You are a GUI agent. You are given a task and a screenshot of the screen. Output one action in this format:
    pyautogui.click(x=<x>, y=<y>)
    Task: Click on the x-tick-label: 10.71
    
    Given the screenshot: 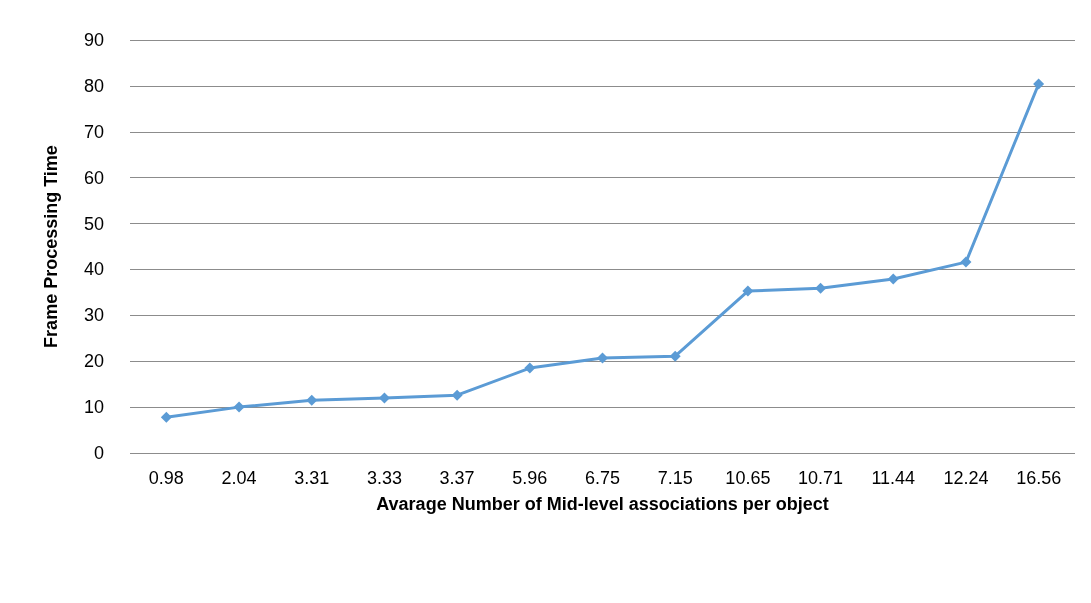 What is the action you would take?
    pyautogui.click(x=821, y=478)
    